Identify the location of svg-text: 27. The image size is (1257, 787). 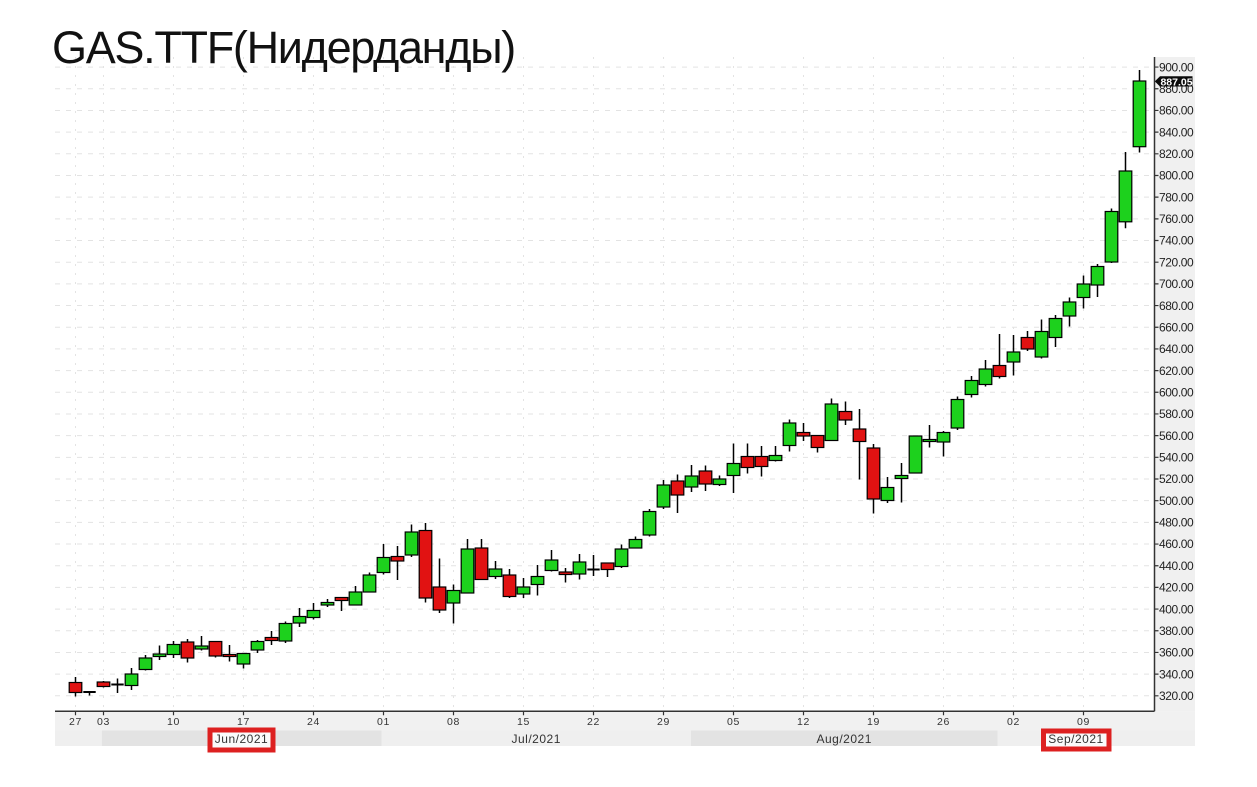
(75, 722).